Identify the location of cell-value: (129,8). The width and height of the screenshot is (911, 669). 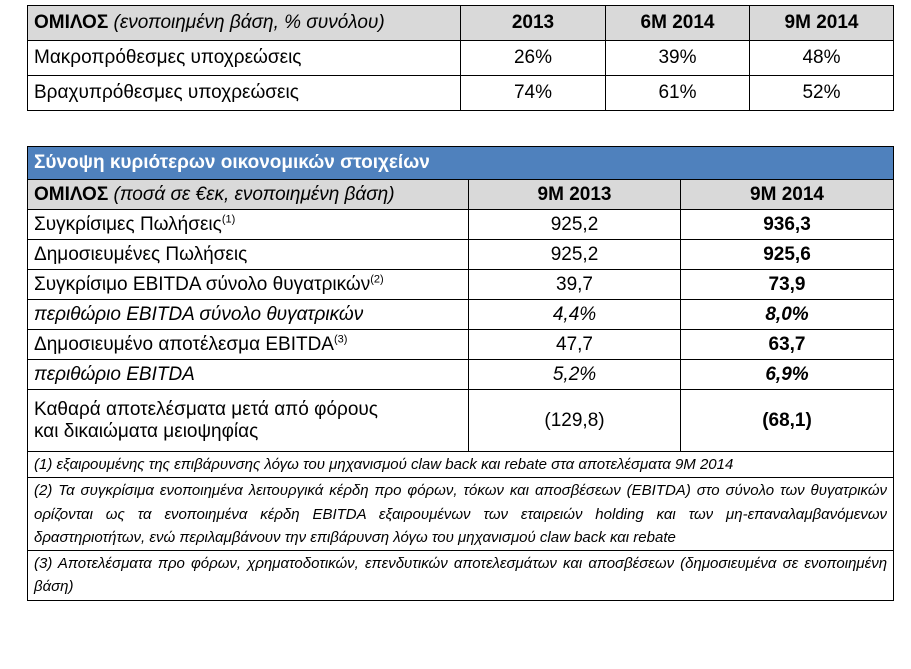
(574, 420).